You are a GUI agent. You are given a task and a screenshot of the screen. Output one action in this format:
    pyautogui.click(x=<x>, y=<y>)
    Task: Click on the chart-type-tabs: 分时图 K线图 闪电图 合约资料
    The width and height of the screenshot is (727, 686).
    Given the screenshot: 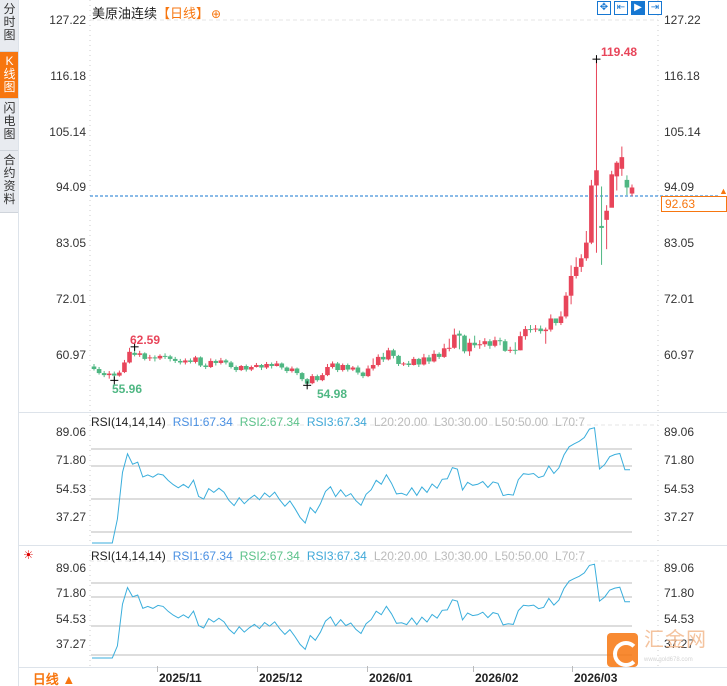 What is the action you would take?
    pyautogui.click(x=9, y=106)
    